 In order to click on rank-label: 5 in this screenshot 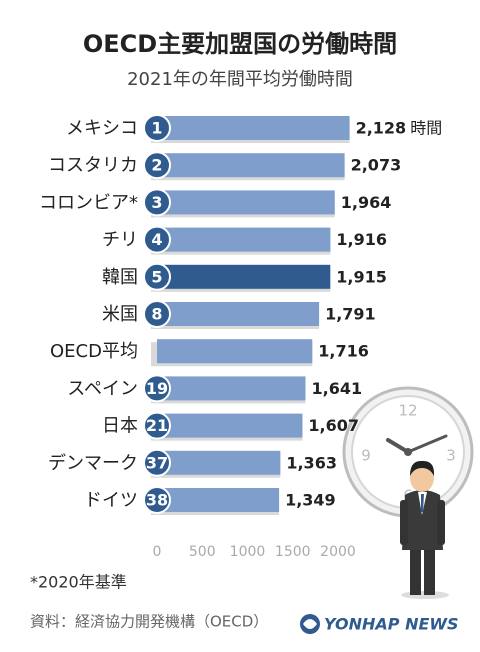, I will do `click(156, 276)`.